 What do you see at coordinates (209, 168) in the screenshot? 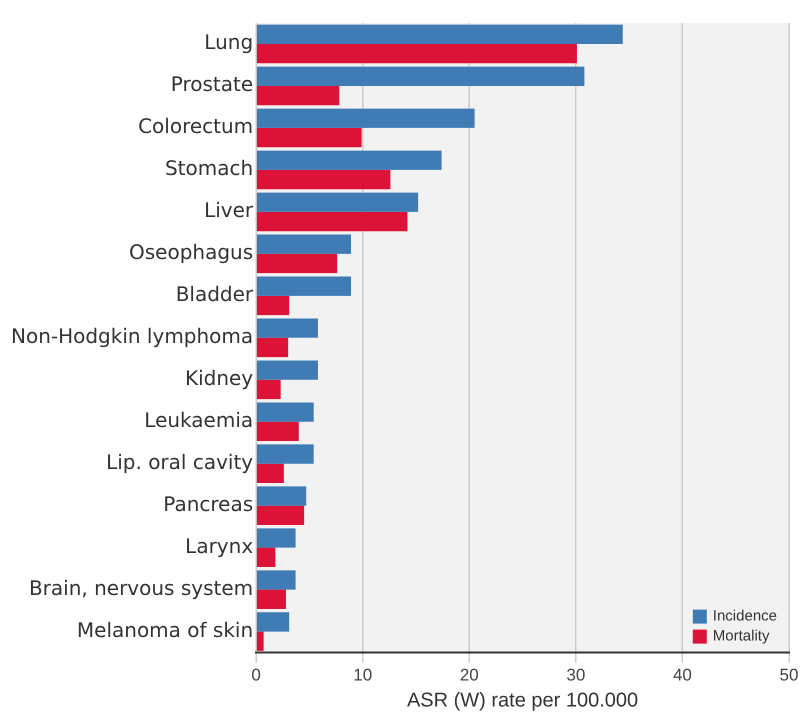
I see `y-tick-label: Stomach` at bounding box center [209, 168].